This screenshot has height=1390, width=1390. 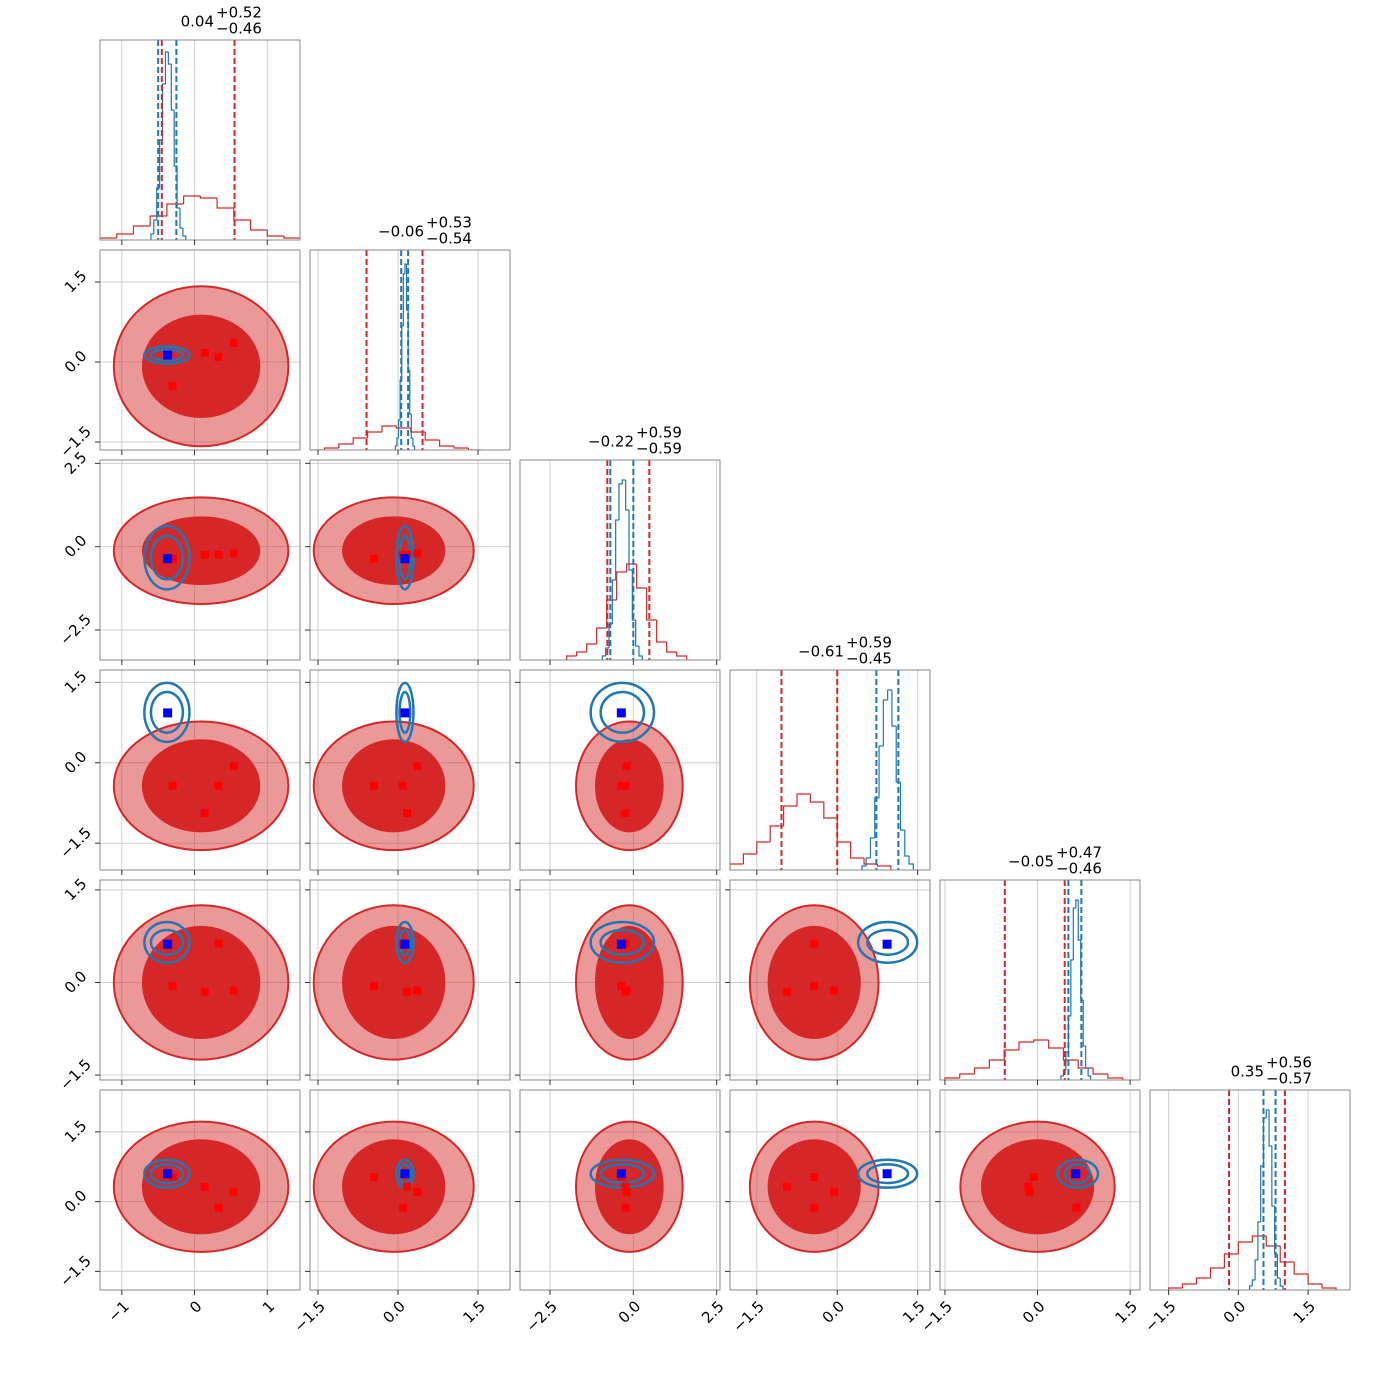 I want to click on title-median: −0.05, so click(x=1031, y=862).